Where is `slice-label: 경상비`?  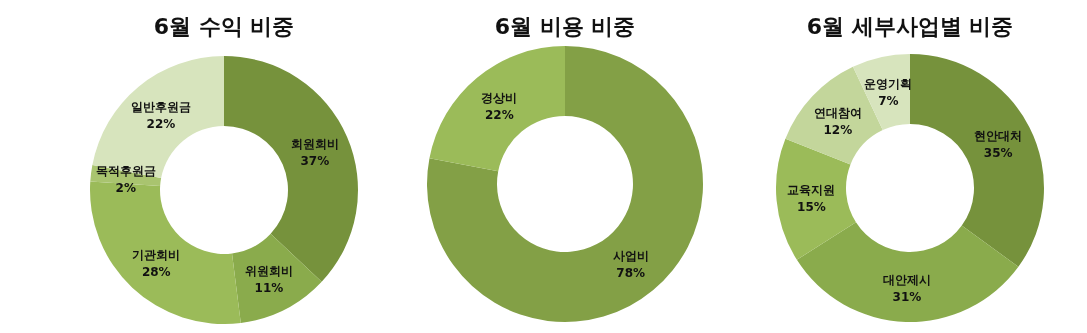 slice-label: 경상비 is located at coordinates (499, 97).